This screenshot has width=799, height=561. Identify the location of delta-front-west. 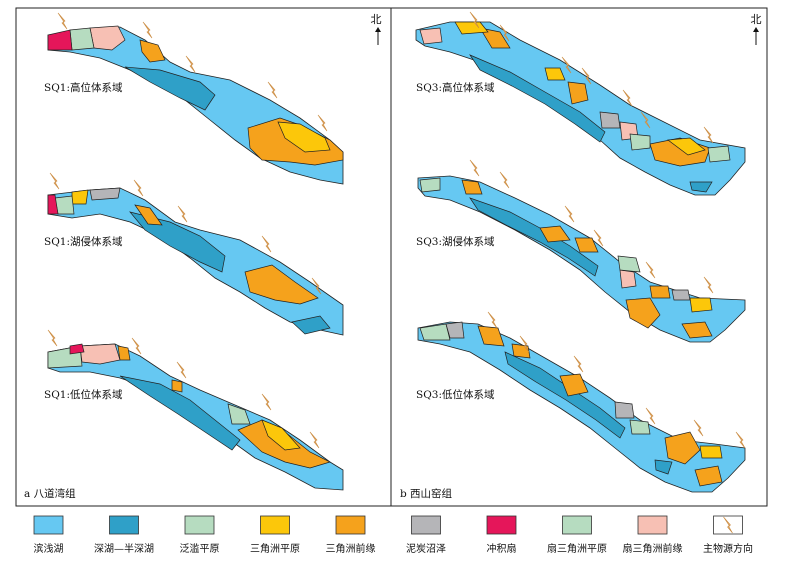
(124, 353).